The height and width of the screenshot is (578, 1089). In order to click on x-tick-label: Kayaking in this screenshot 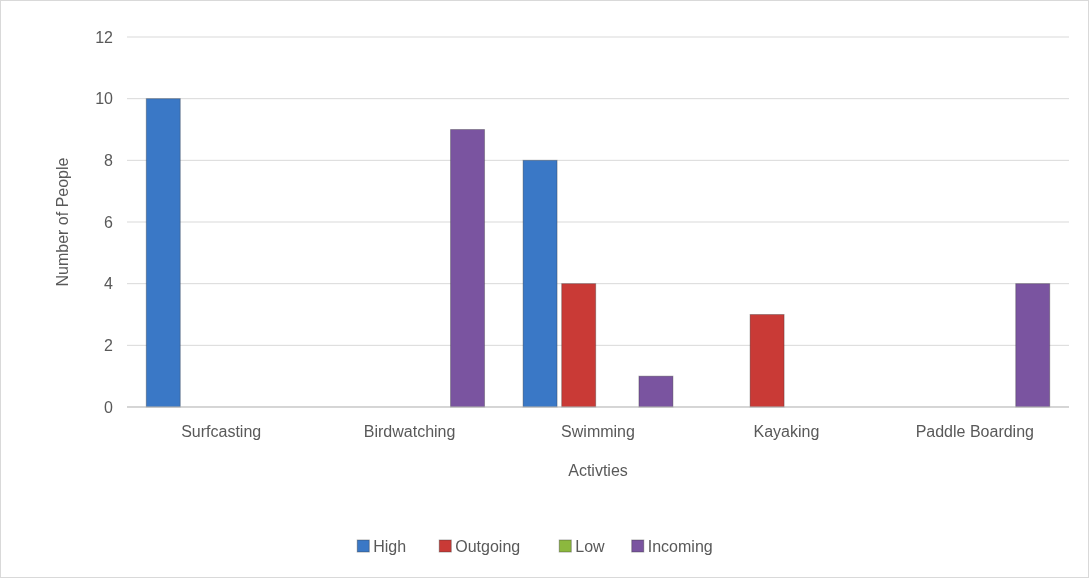, I will do `click(786, 431)`.